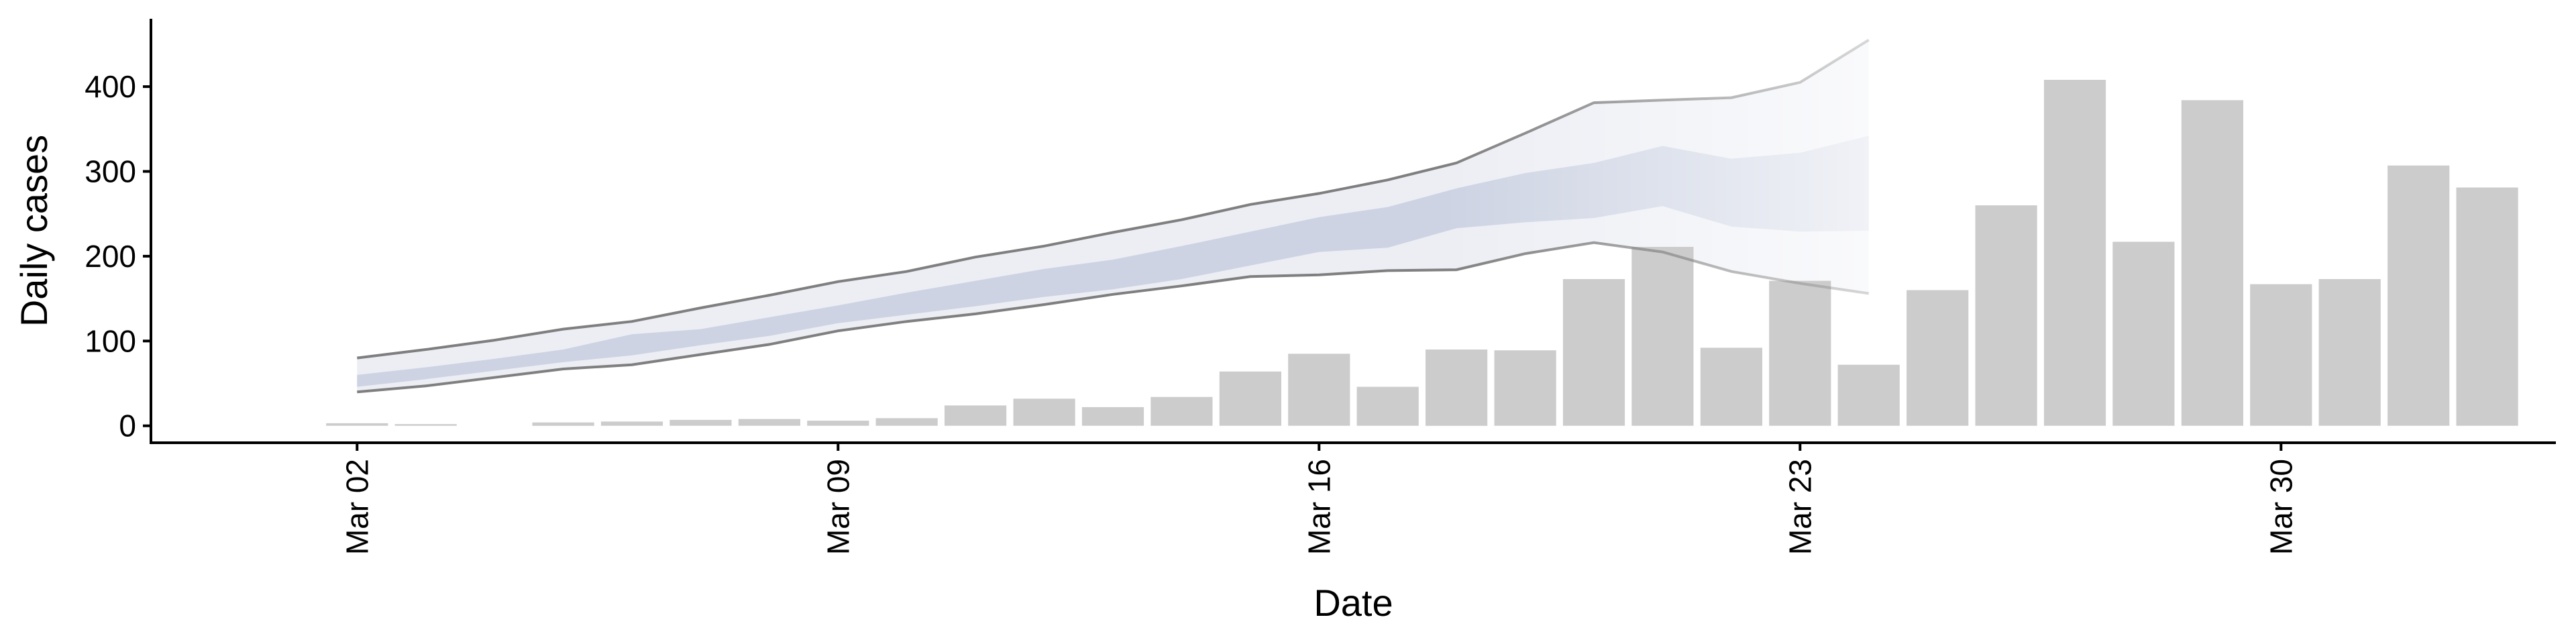 The height and width of the screenshot is (644, 2576). What do you see at coordinates (837, 507) in the screenshot?
I see `x-tick-label-1: Mar 09` at bounding box center [837, 507].